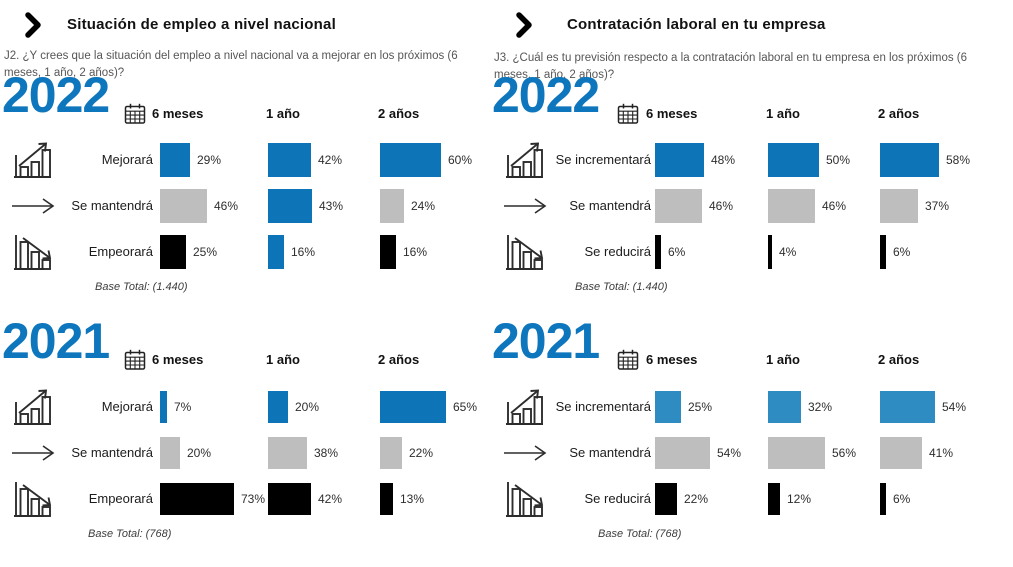 Image resolution: width=1013 pixels, height=567 pixels. What do you see at coordinates (331, 206) in the screenshot?
I see `bar-value-label: 43%` at bounding box center [331, 206].